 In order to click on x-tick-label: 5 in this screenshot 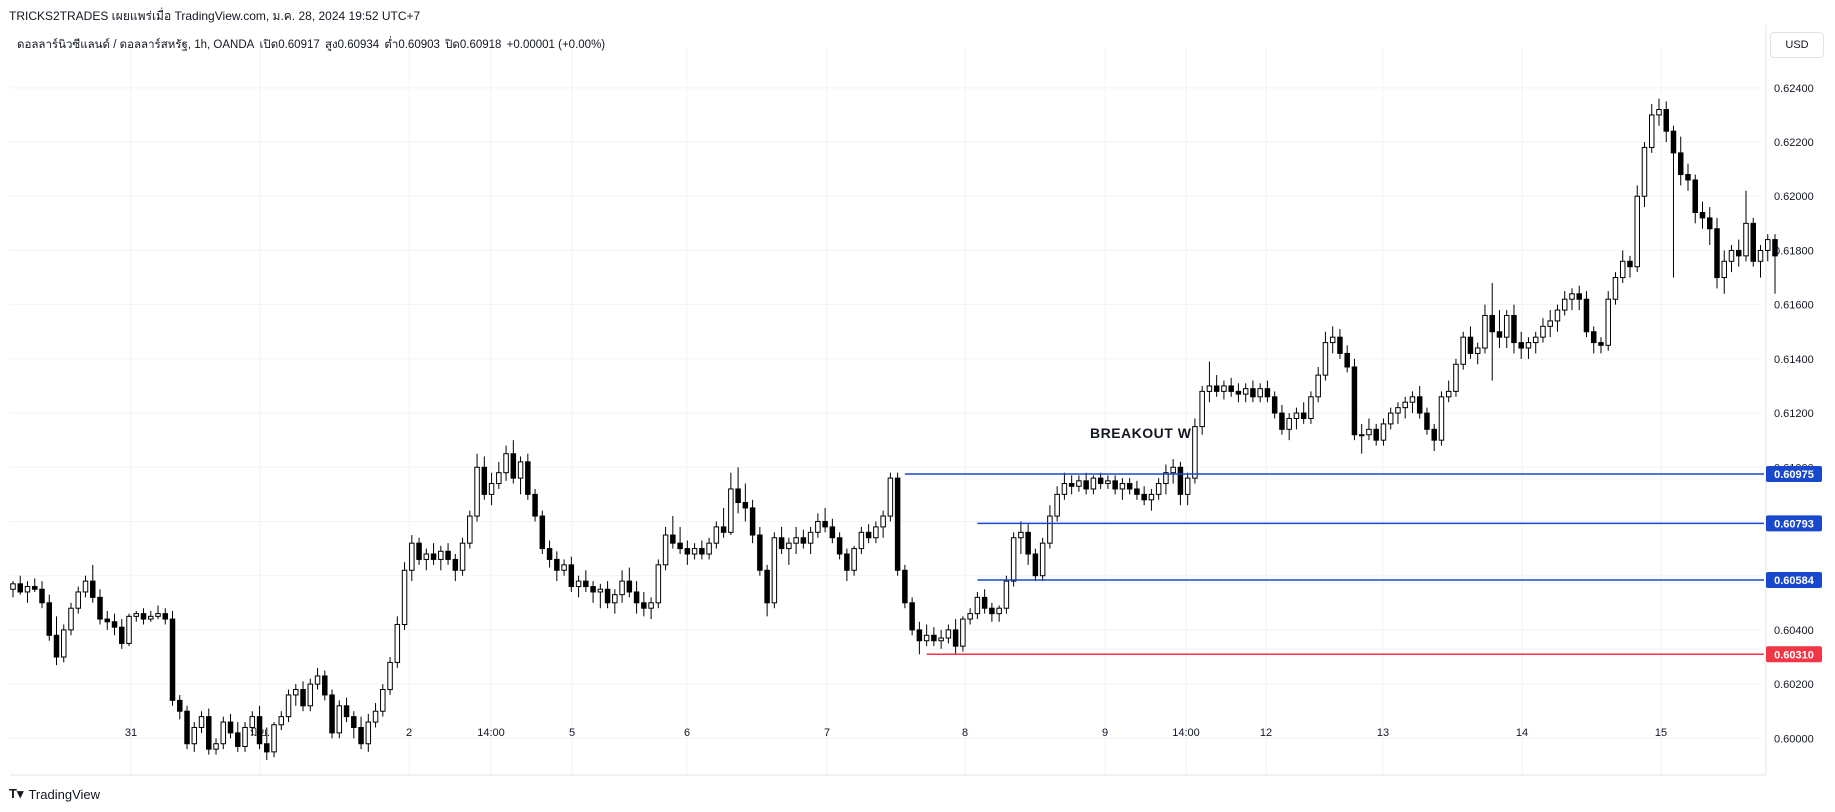, I will do `click(572, 733)`.